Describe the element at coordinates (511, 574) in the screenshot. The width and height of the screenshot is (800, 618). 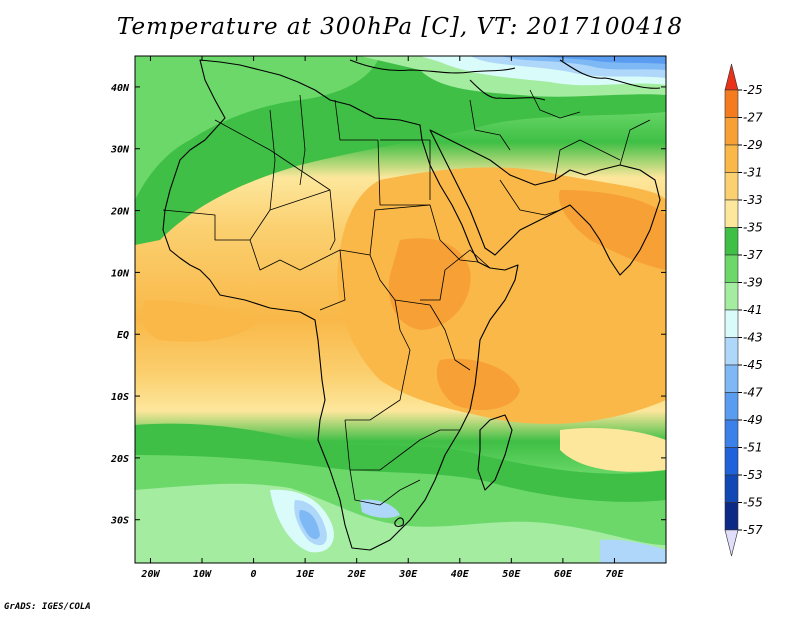
I see `x-tick-label: 50E` at that location.